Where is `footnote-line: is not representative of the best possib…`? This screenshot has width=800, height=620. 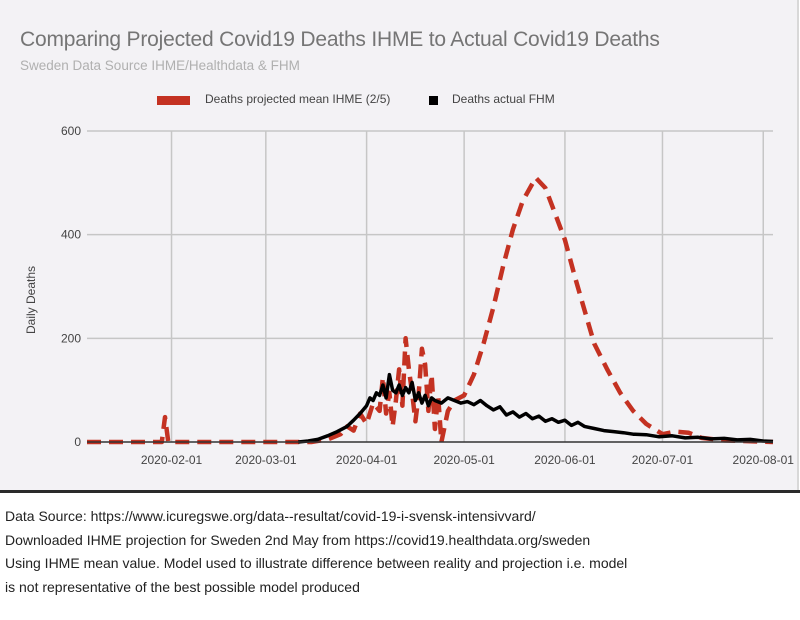 footnote-line: is not representative of the best possib… is located at coordinates (182, 586).